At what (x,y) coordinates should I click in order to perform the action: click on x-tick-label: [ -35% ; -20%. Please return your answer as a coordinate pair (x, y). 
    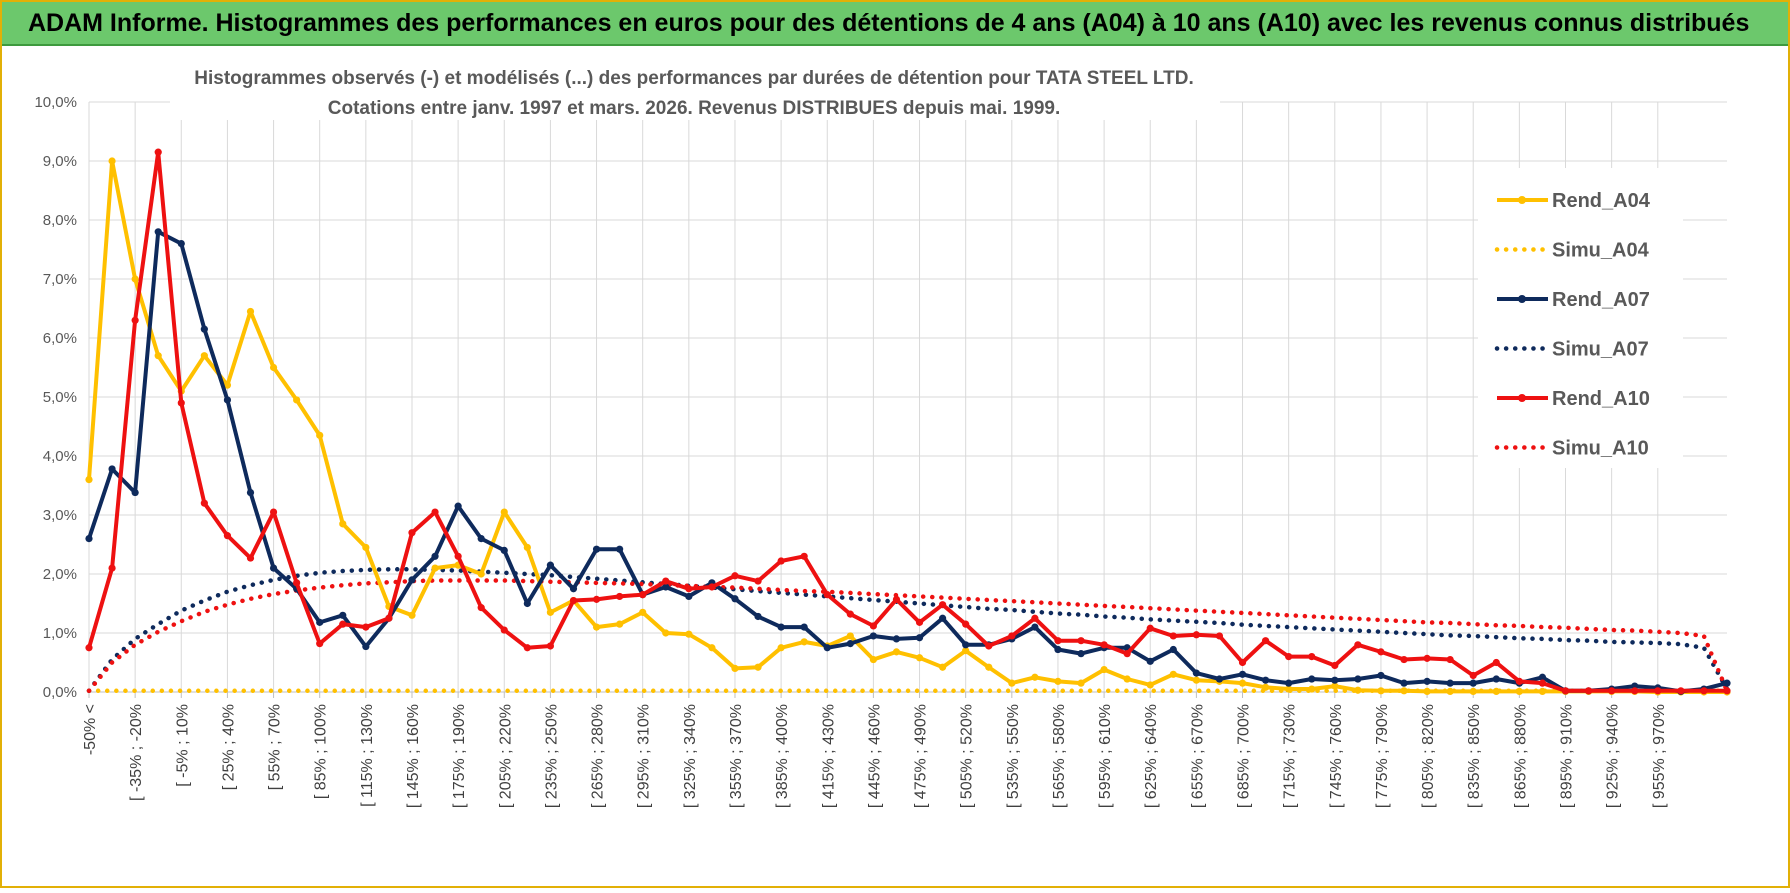
    Looking at the image, I should click on (136, 752).